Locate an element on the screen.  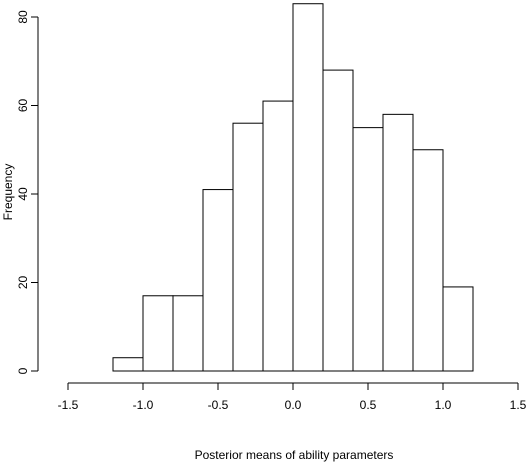
x-tick-label: -1.0 is located at coordinates (143, 405).